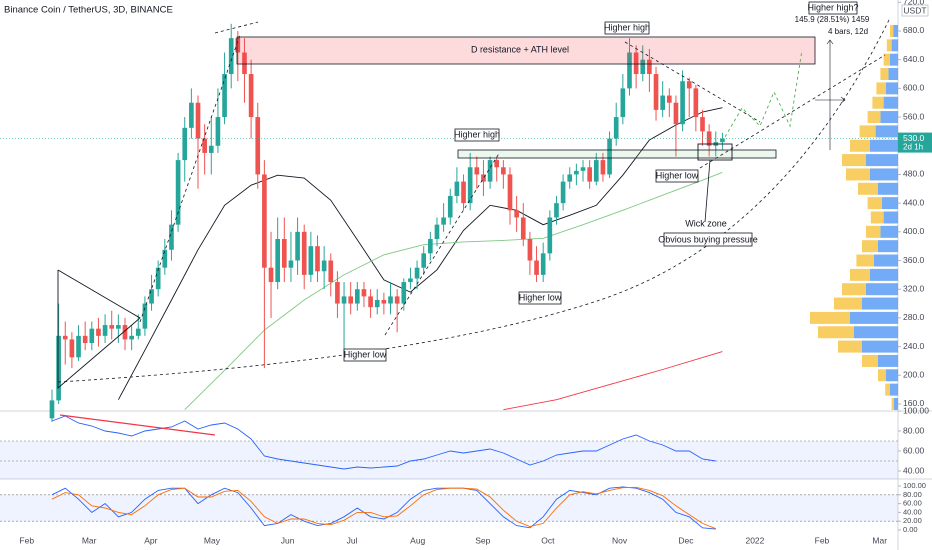 The height and width of the screenshot is (550, 932). I want to click on x-tick-label: Sep, so click(482, 540).